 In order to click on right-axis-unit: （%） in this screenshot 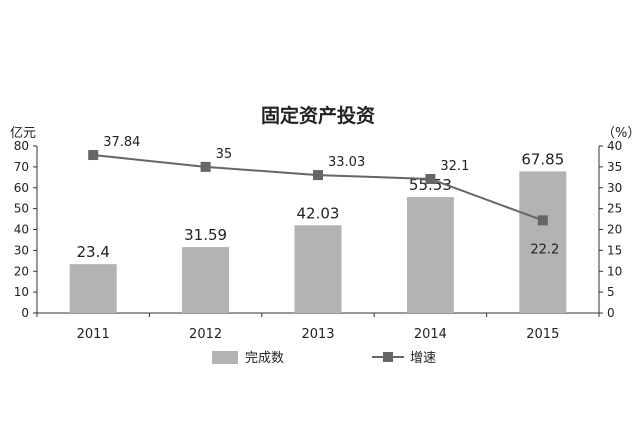, I will do `click(621, 133)`.